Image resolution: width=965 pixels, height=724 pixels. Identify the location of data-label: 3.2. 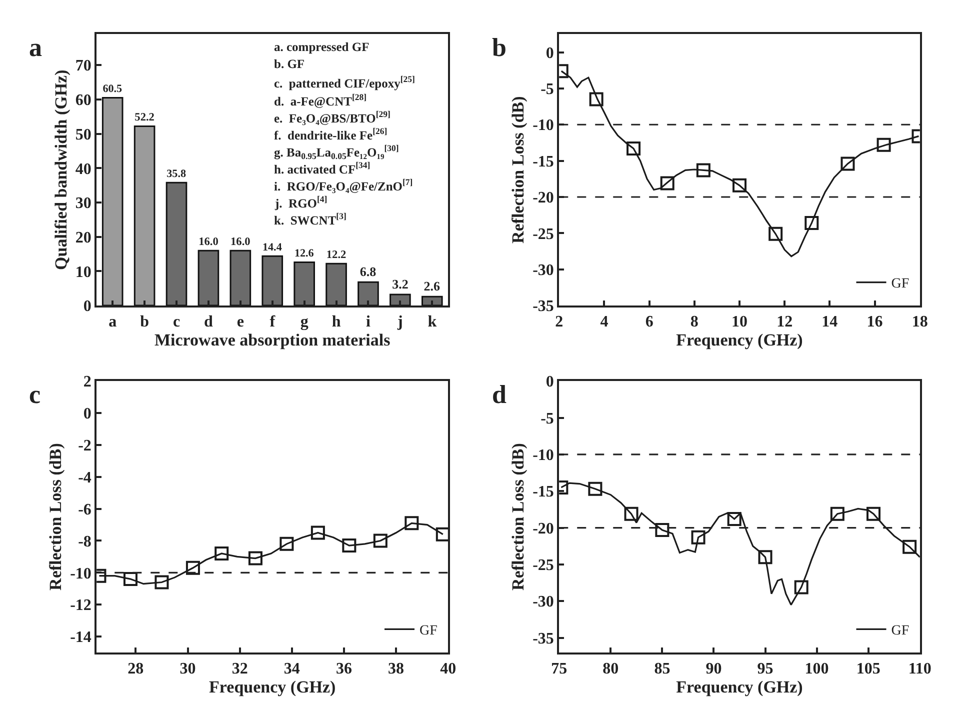
(400, 284).